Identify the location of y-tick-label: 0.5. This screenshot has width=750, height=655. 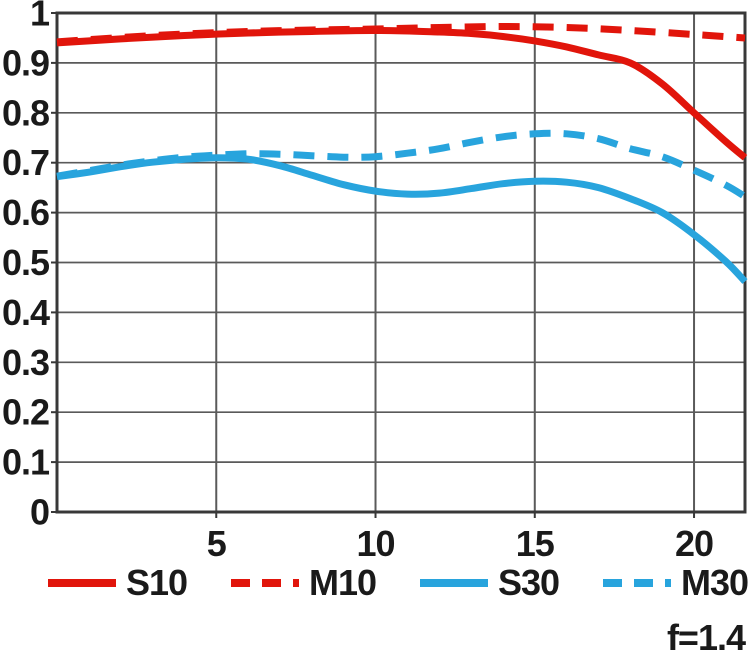
(26, 262).